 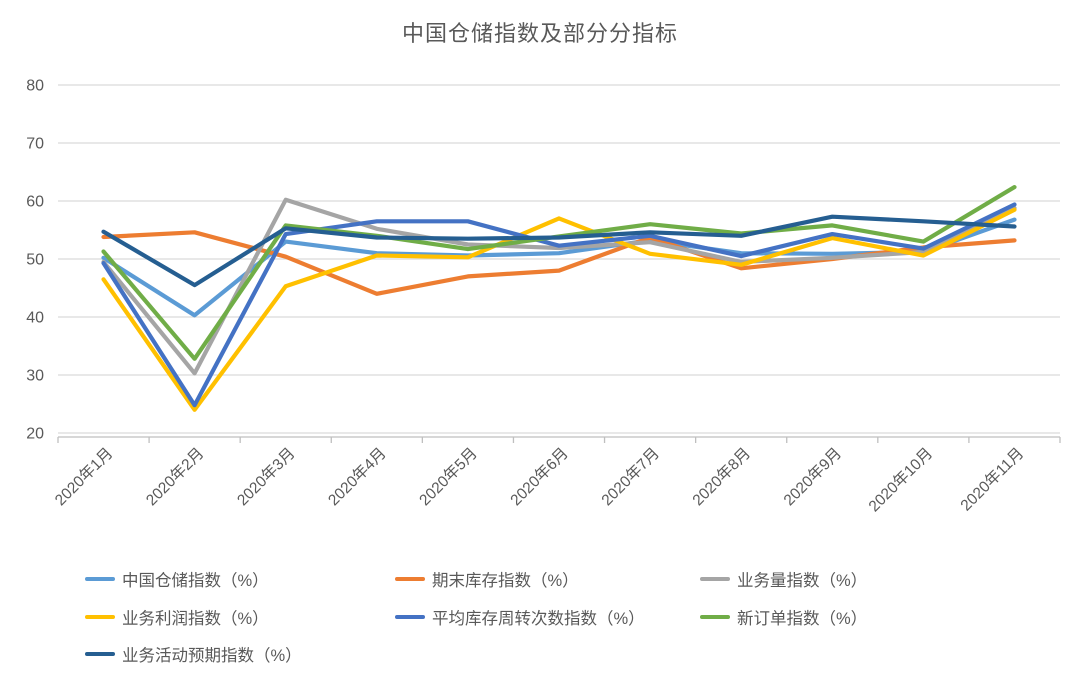 I want to click on legend-label: 业务量指数（%）, so click(x=802, y=581).